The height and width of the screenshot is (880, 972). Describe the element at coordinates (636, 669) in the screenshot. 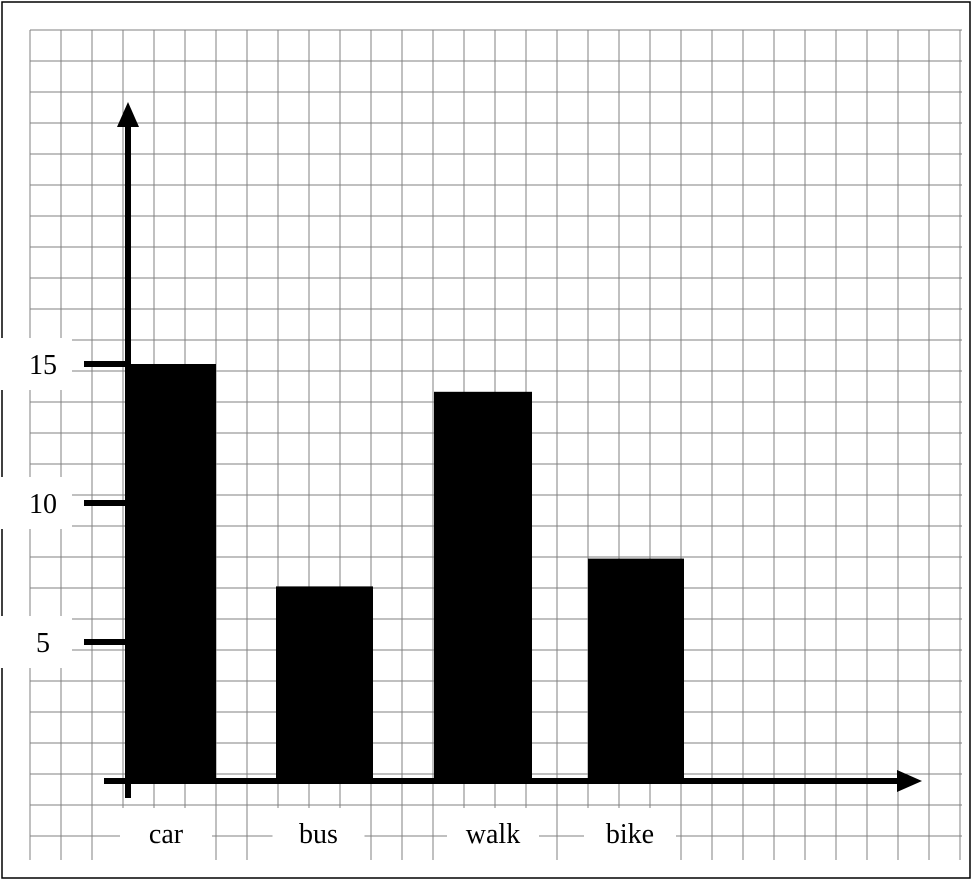

I see `bar-bike` at that location.